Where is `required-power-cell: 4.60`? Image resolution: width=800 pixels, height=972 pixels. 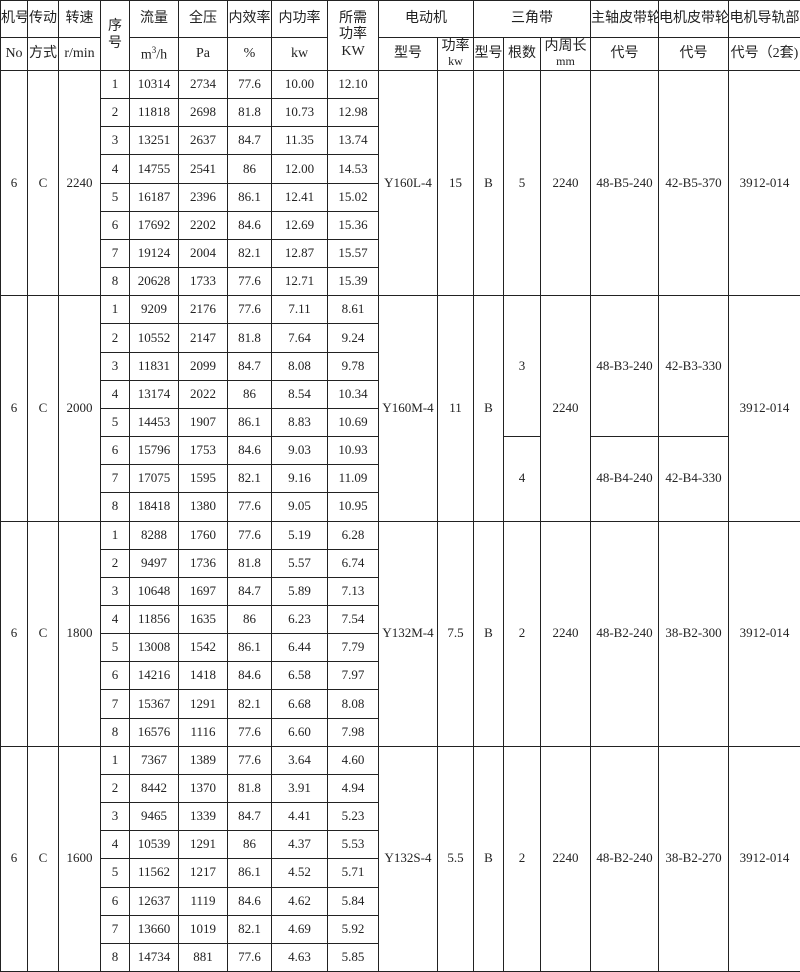 required-power-cell: 4.60 is located at coordinates (353, 760).